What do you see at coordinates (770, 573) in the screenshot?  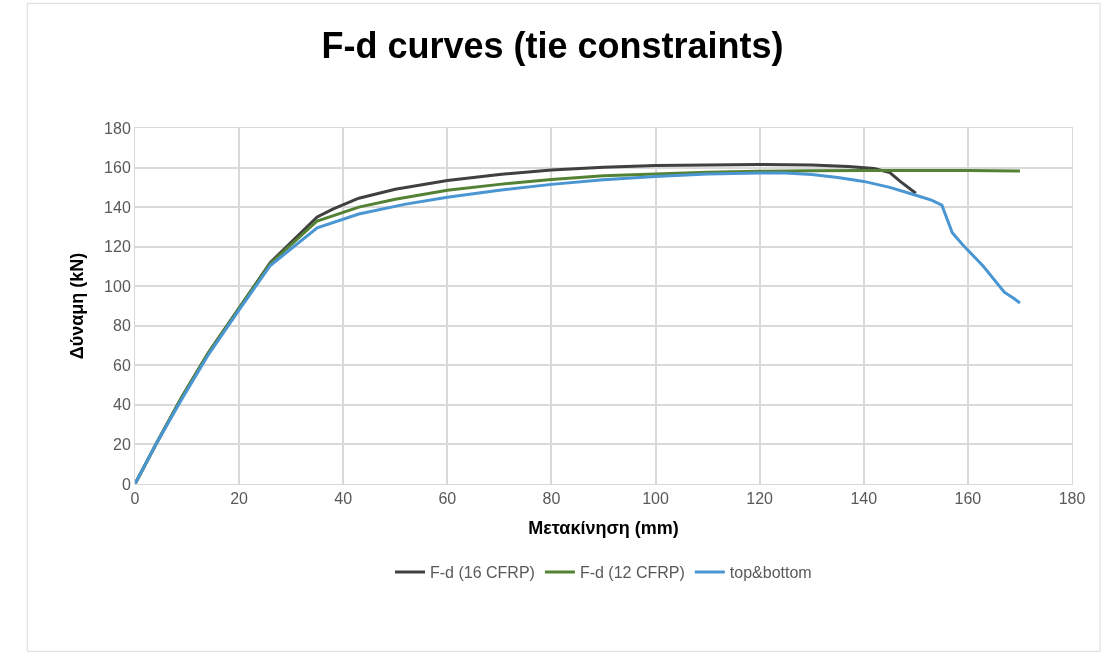 I see `legend-label: top&bottom` at bounding box center [770, 573].